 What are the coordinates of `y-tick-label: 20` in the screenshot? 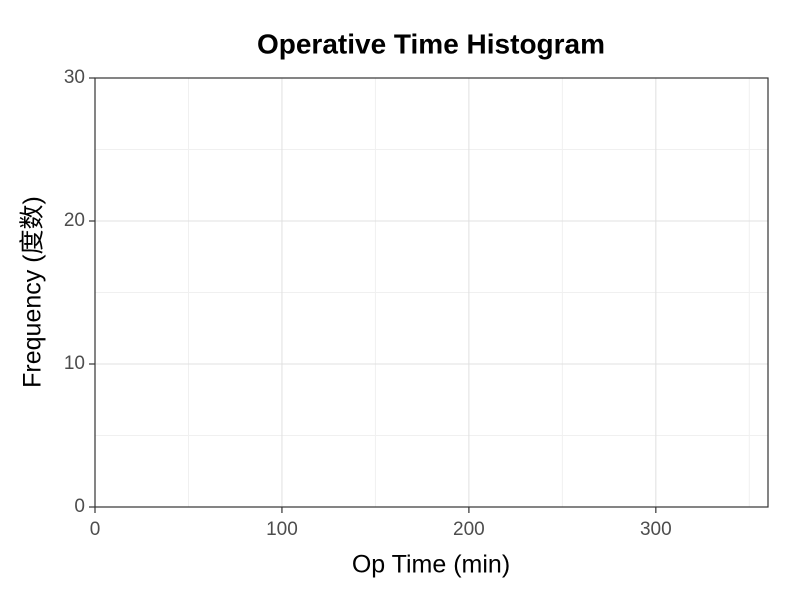 It's located at (74, 220).